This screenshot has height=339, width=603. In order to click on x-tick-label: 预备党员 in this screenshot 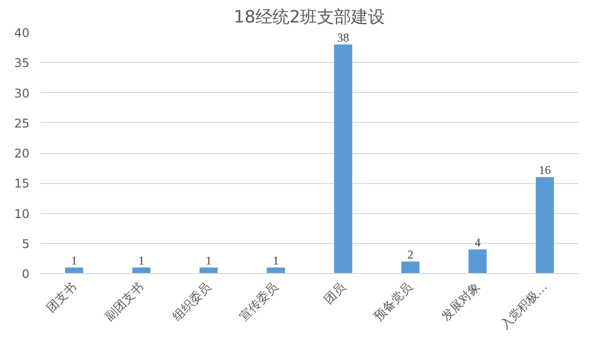, I will do `click(393, 302)`.